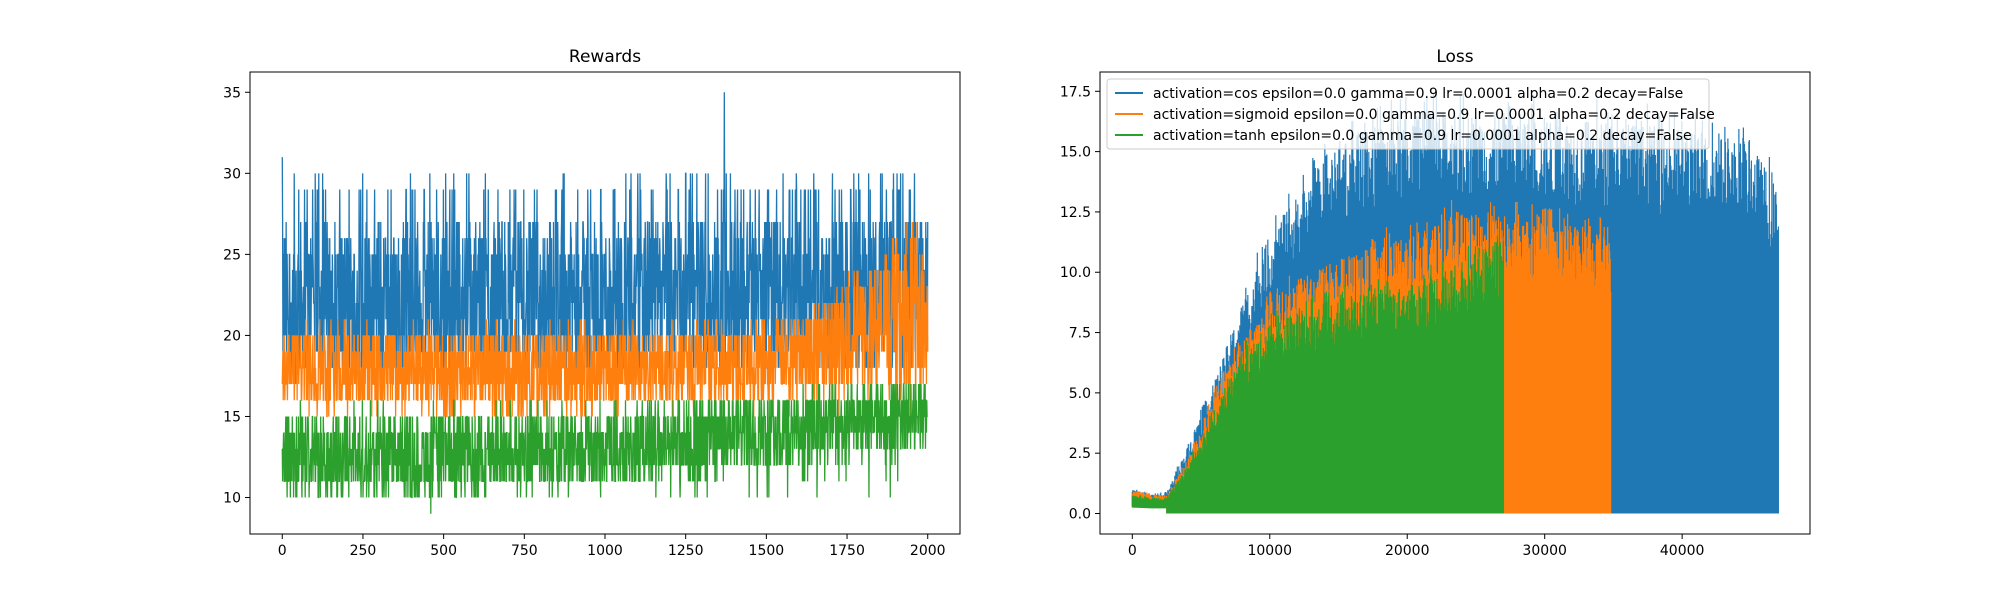 The image size is (2000, 600). What do you see at coordinates (232, 174) in the screenshot?
I see `y-tick-label: 30` at bounding box center [232, 174].